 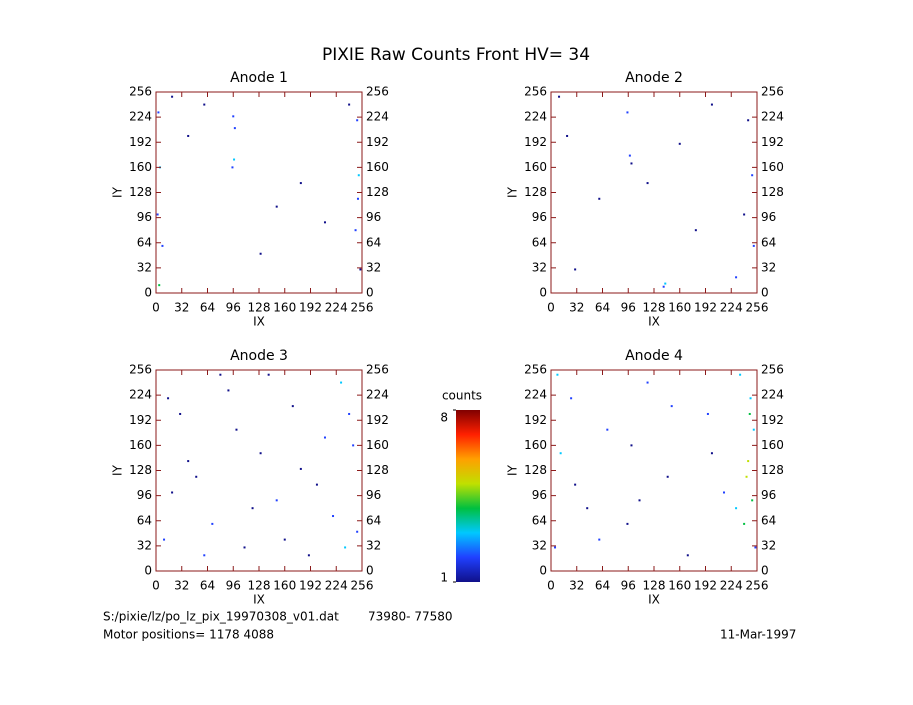 What do you see at coordinates (654, 356) in the screenshot?
I see `panel-title: Anode 4` at bounding box center [654, 356].